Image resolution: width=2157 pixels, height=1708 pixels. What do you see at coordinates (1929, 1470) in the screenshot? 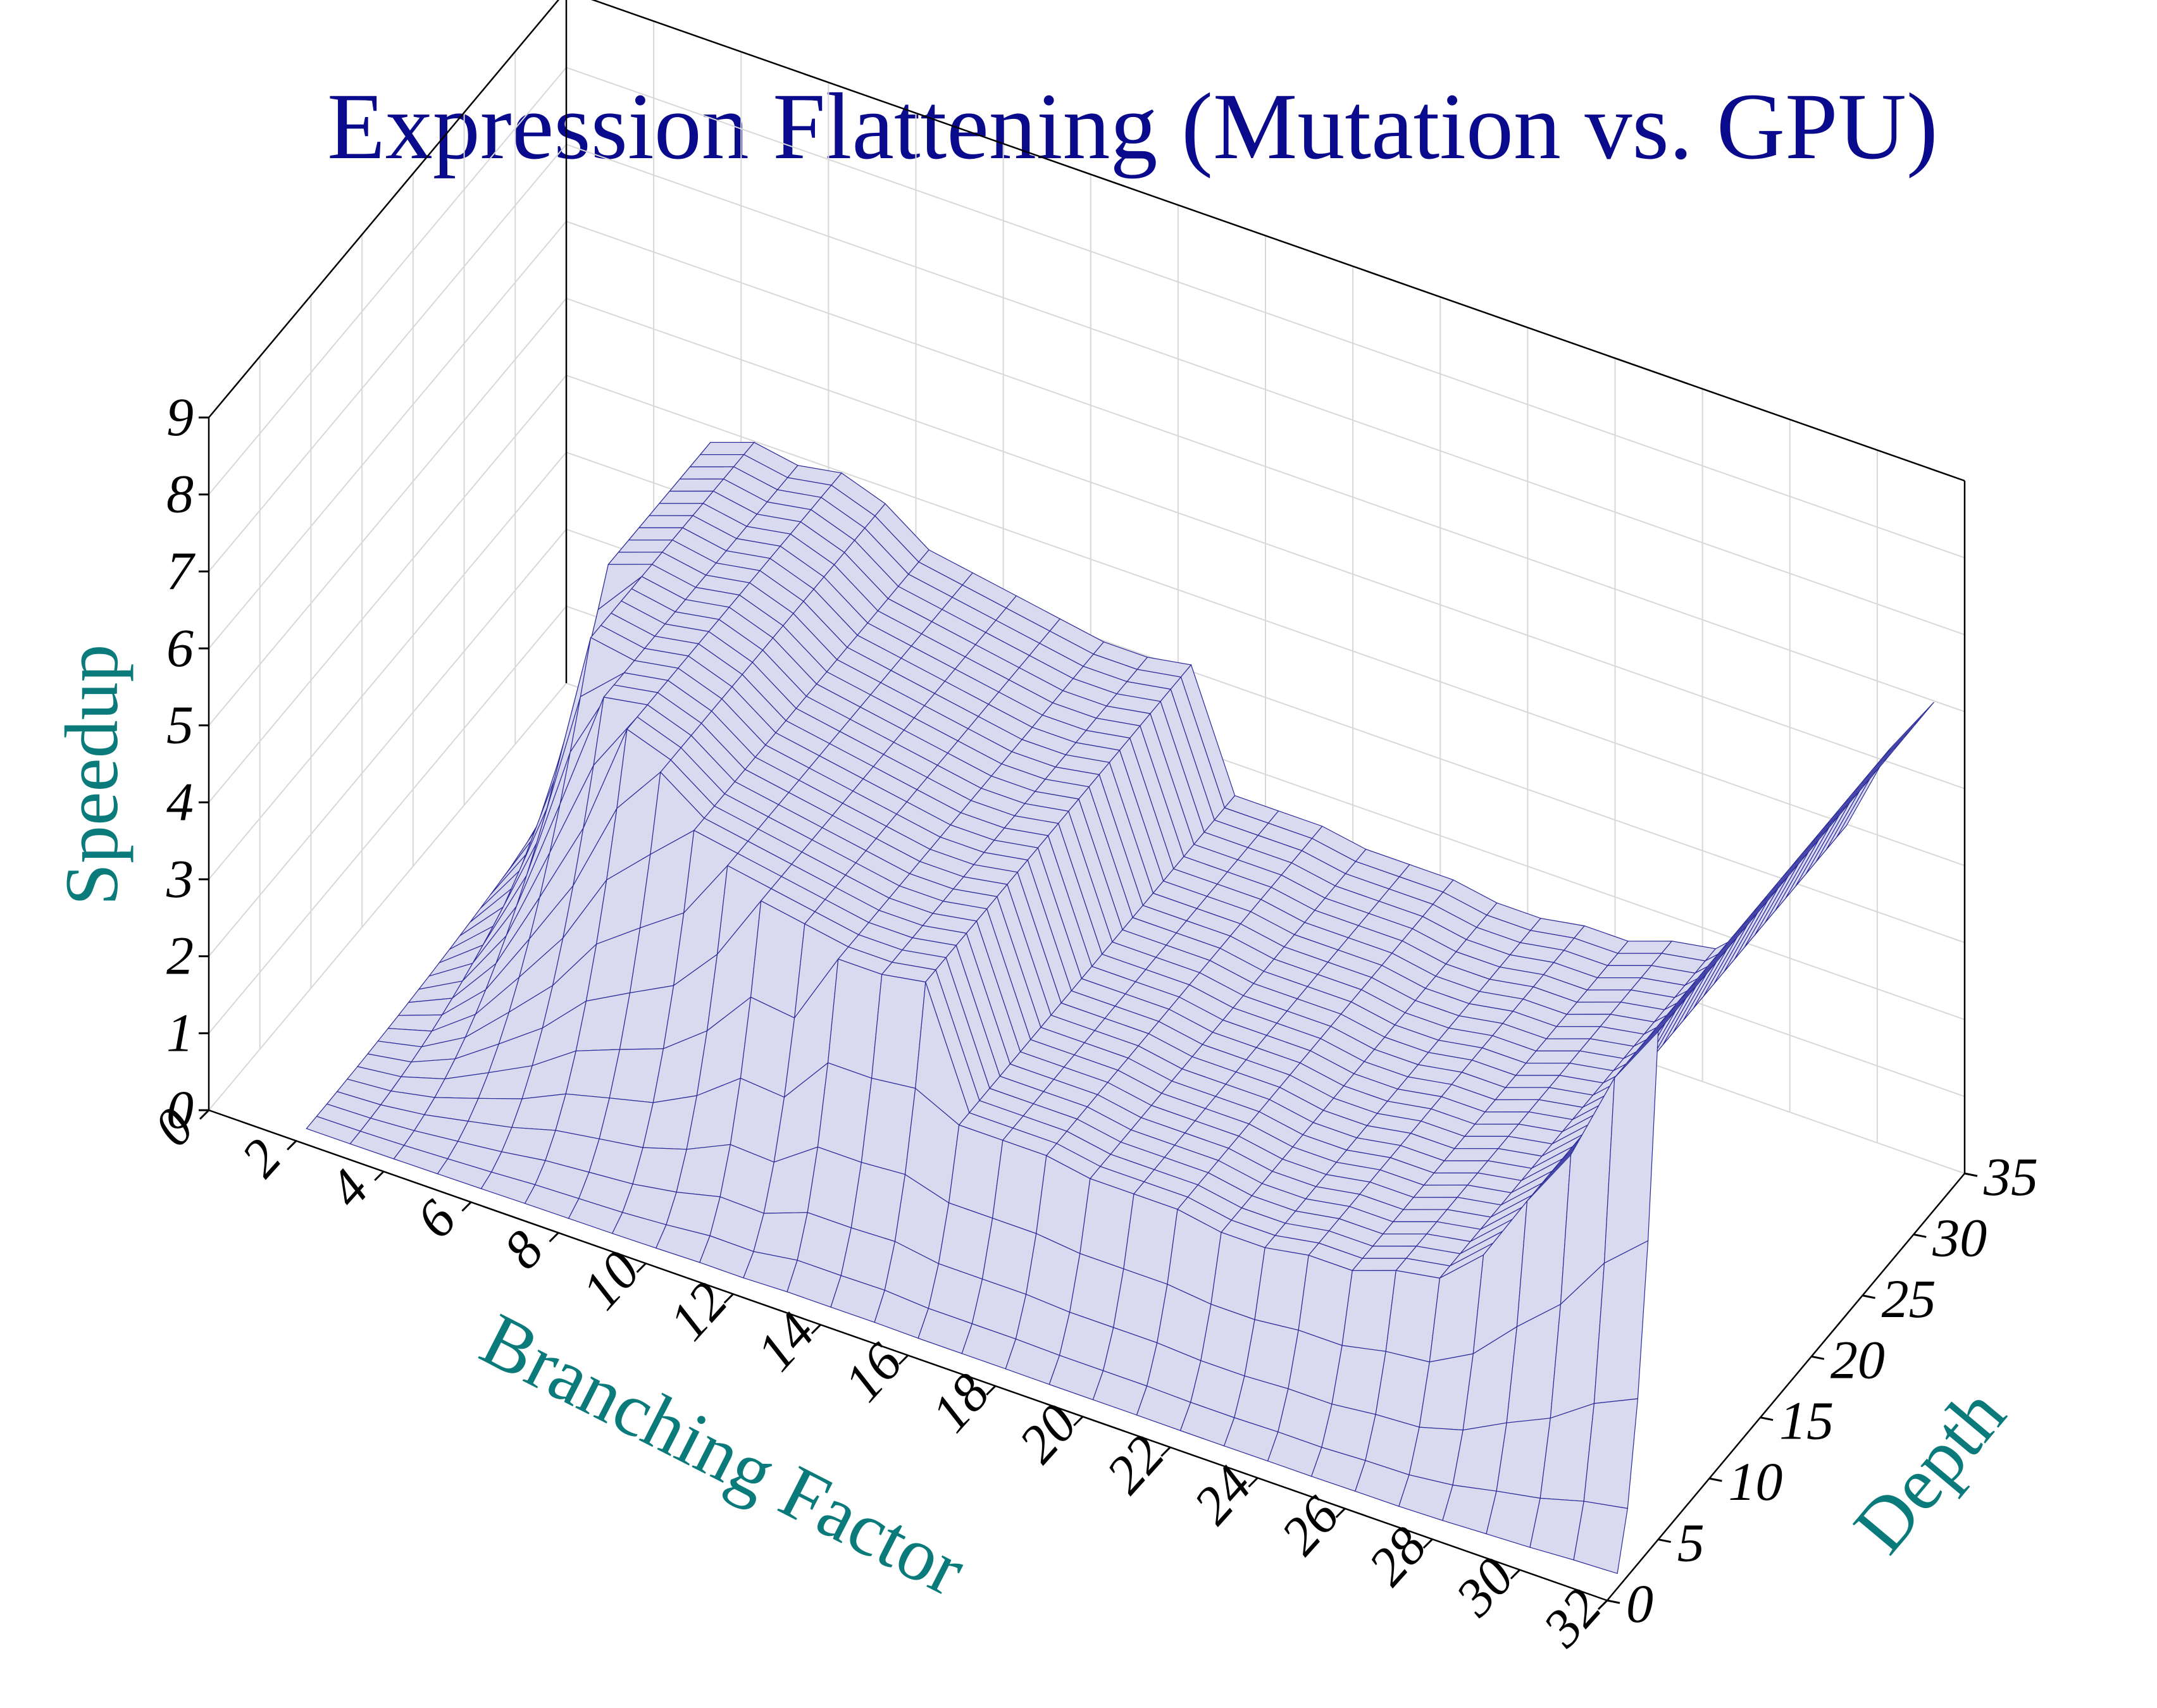
I see `y-axis-label: Depth` at bounding box center [1929, 1470].